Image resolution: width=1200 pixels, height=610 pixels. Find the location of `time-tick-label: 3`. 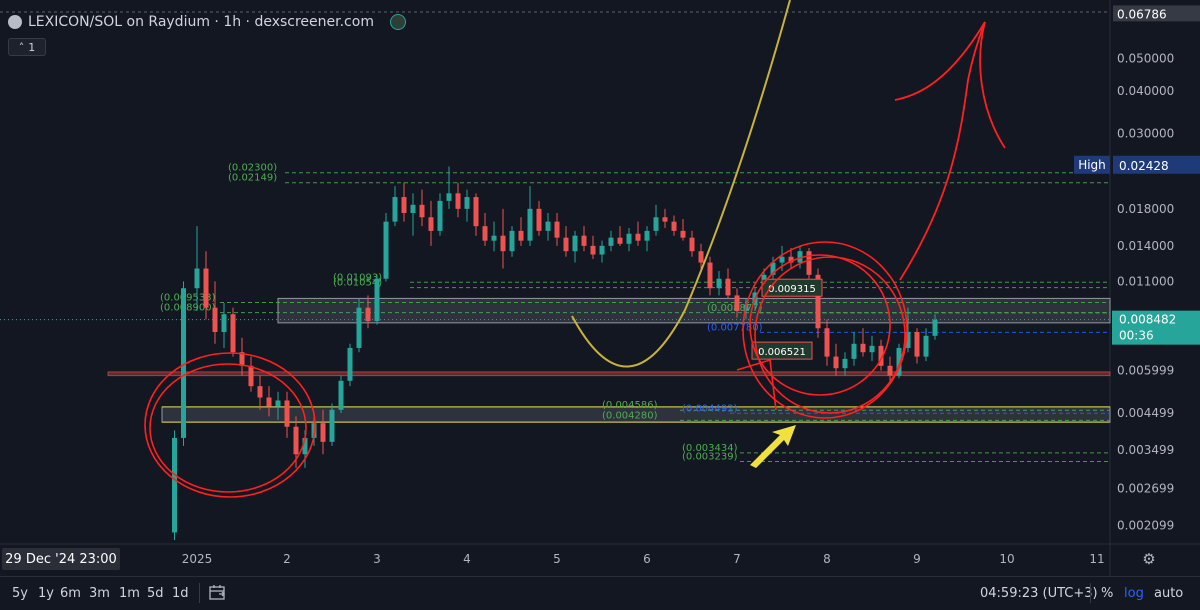

time-tick-label: 3 is located at coordinates (377, 559).